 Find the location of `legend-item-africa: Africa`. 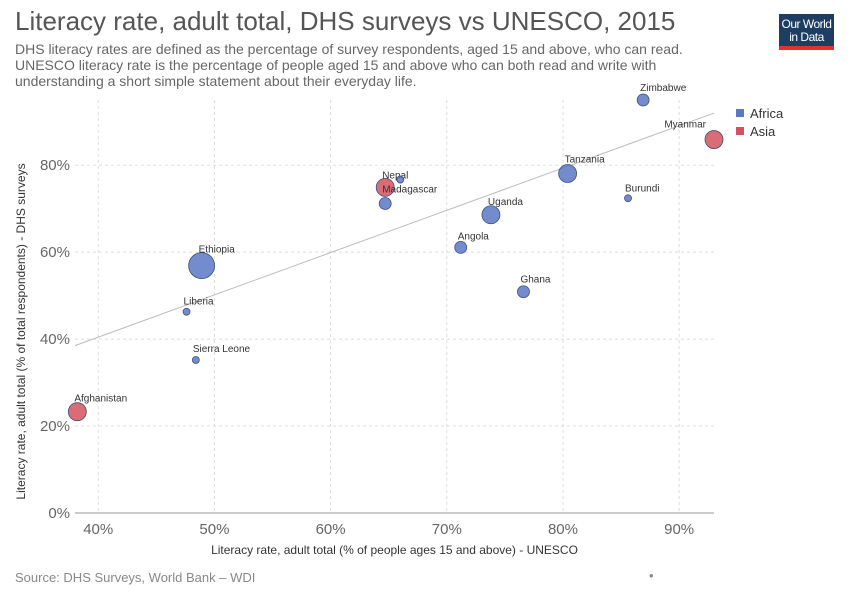

legend-item-africa: Africa is located at coordinates (759, 113).